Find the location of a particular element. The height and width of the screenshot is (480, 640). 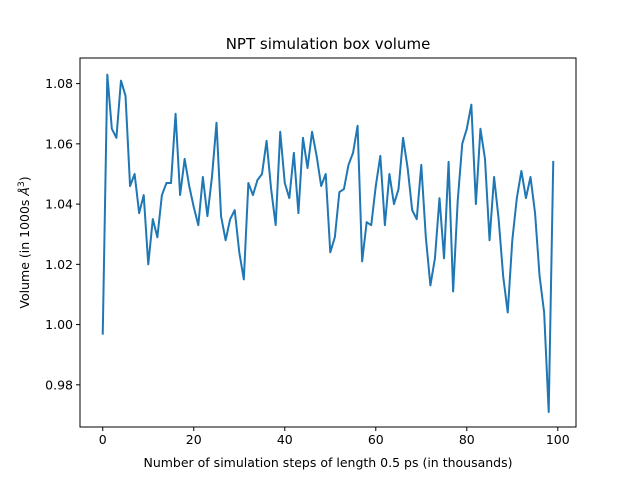

y-axis-ticks: 0.98 1.00 1.02 1.04 1.06 1.08 is located at coordinates (62, 234).